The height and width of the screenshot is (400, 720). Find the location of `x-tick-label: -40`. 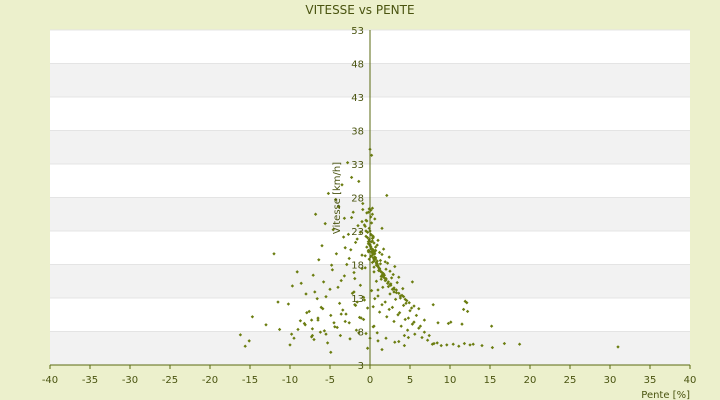

x-tick-label: -40 is located at coordinates (50, 380).